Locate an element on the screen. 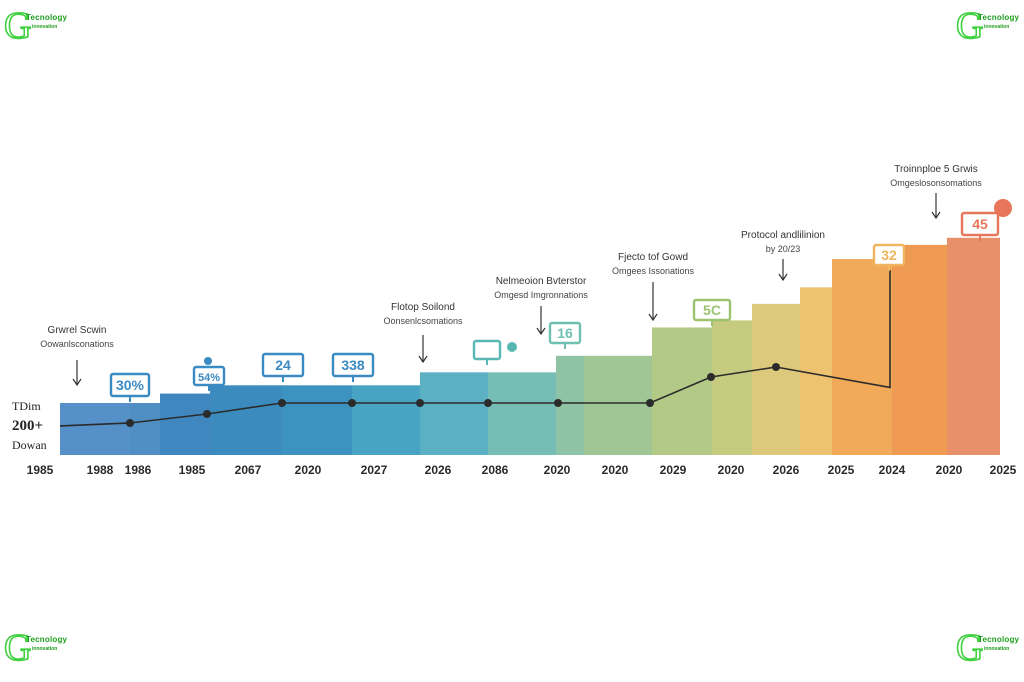 This screenshot has height=682, width=1024. annotation-title: Nelmeoion Bvterstor is located at coordinates (541, 281).